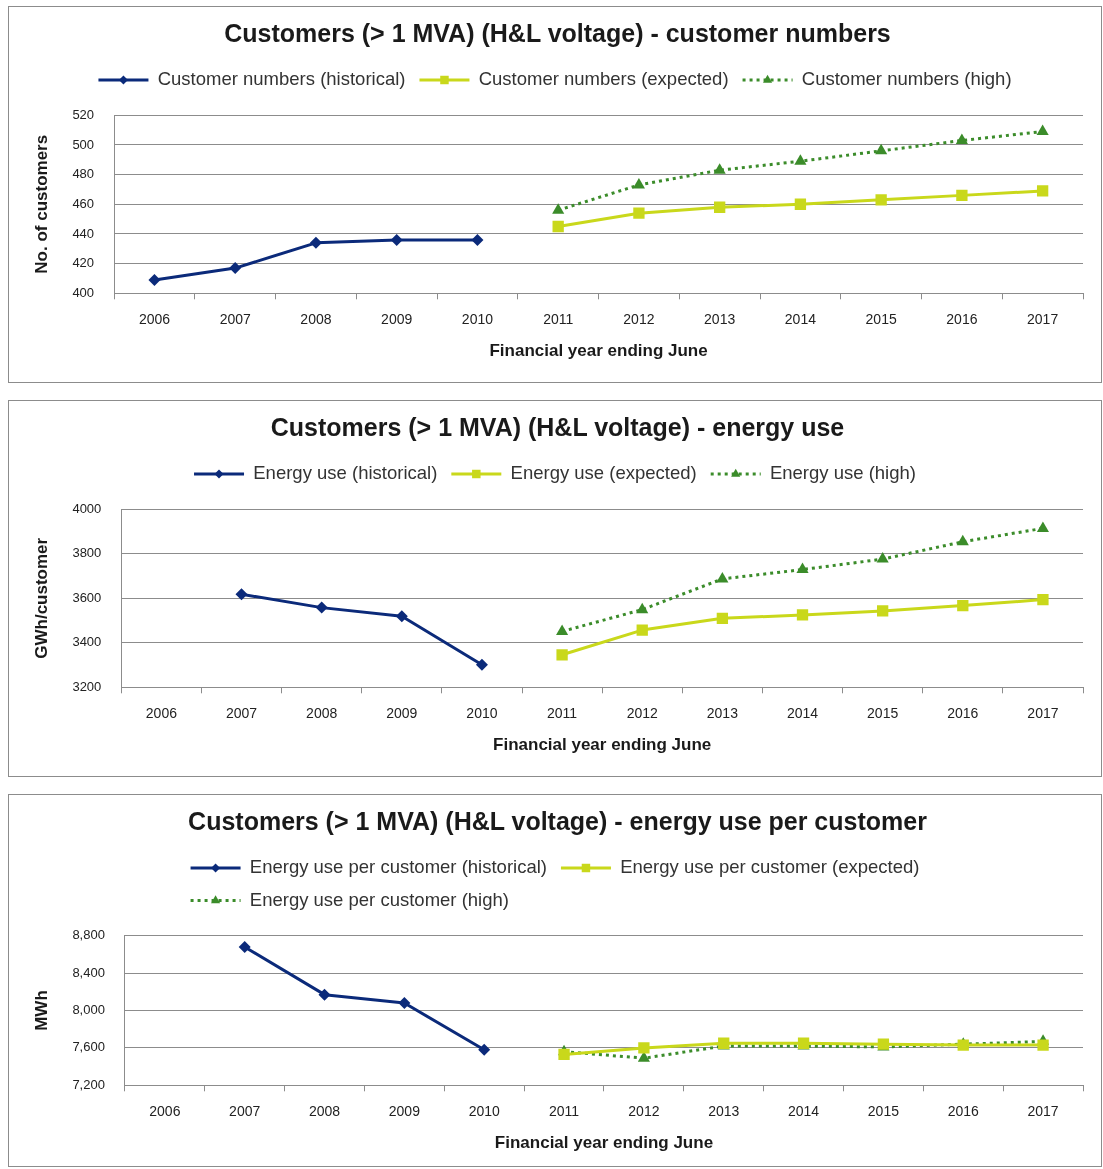  Describe the element at coordinates (557, 426) in the screenshot. I see `chart-title: Customers (> 1 MVA) (H&L voltage) - energy use` at that location.